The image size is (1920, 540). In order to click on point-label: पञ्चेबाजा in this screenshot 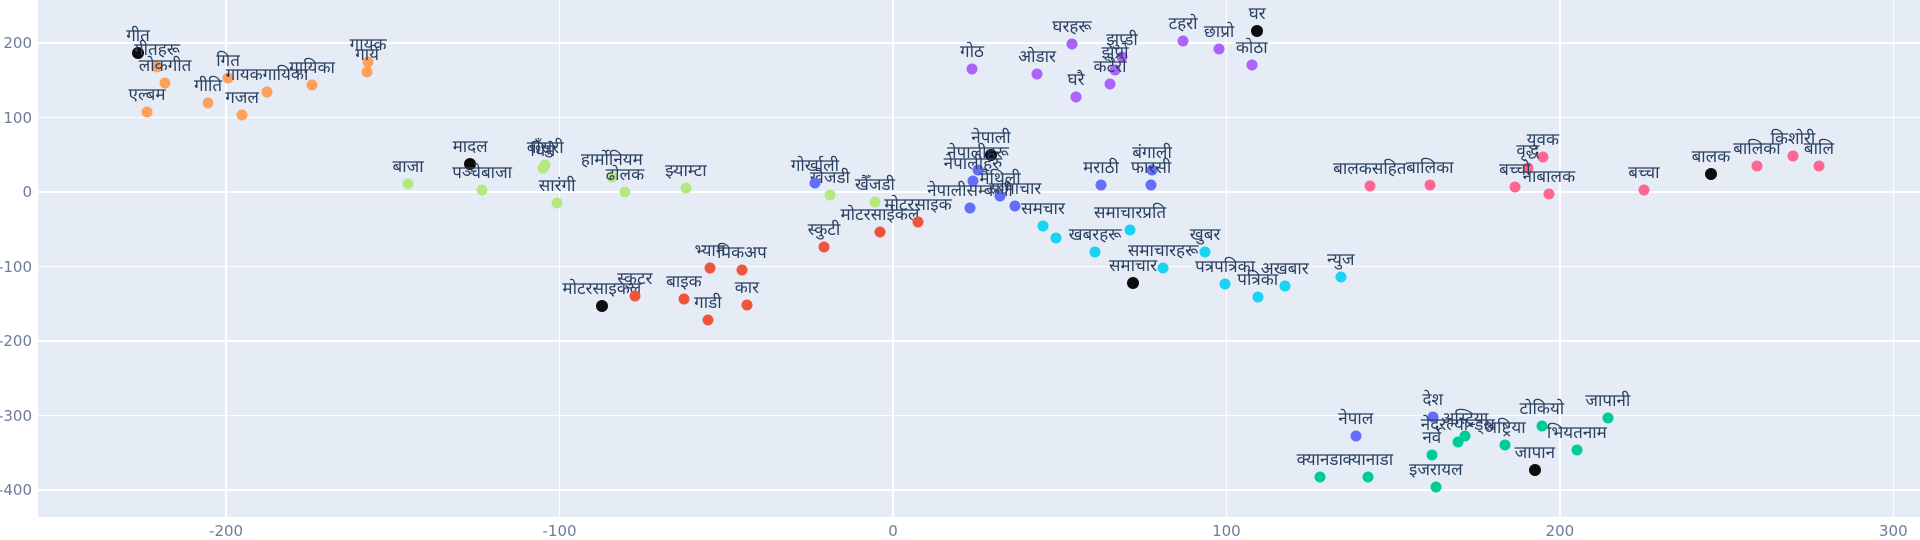, I will do `click(482, 173)`.